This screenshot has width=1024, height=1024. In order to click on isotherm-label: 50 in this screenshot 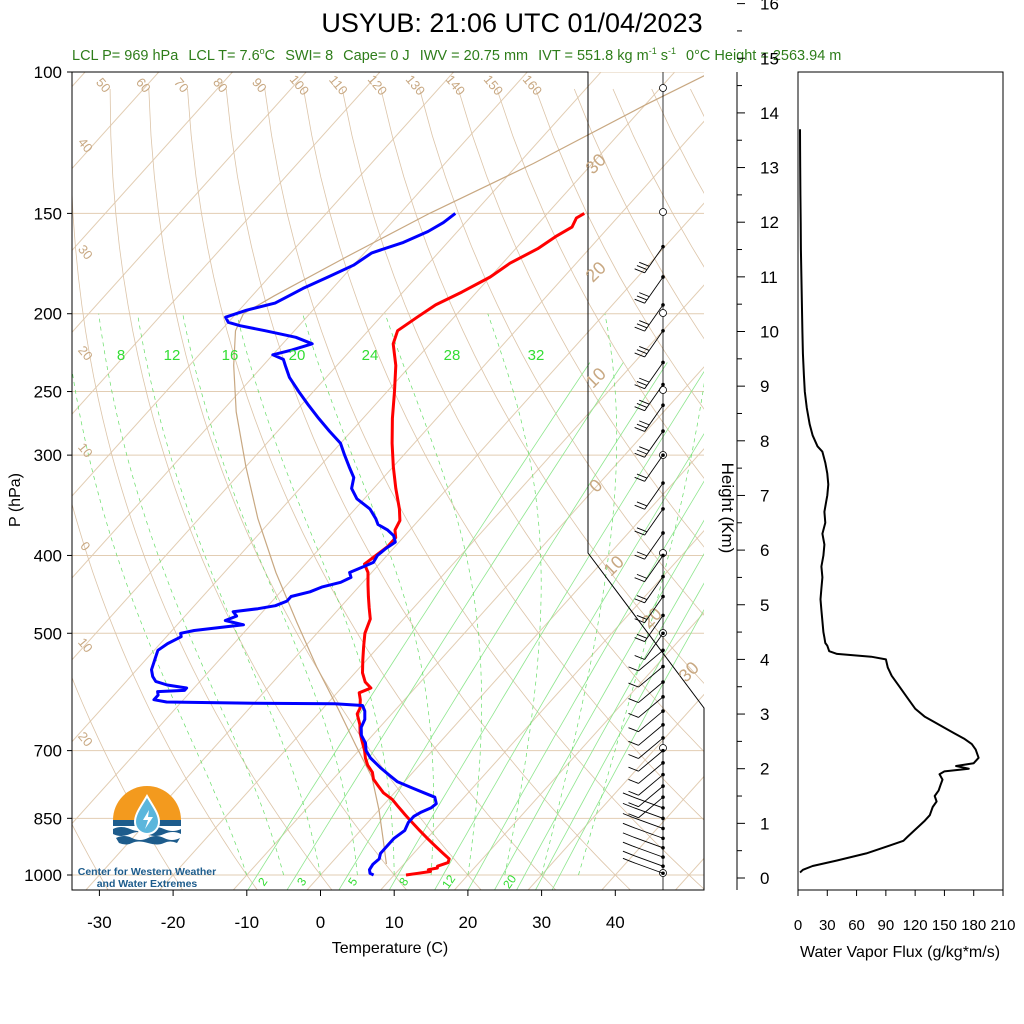, I will do `click(103, 85)`.